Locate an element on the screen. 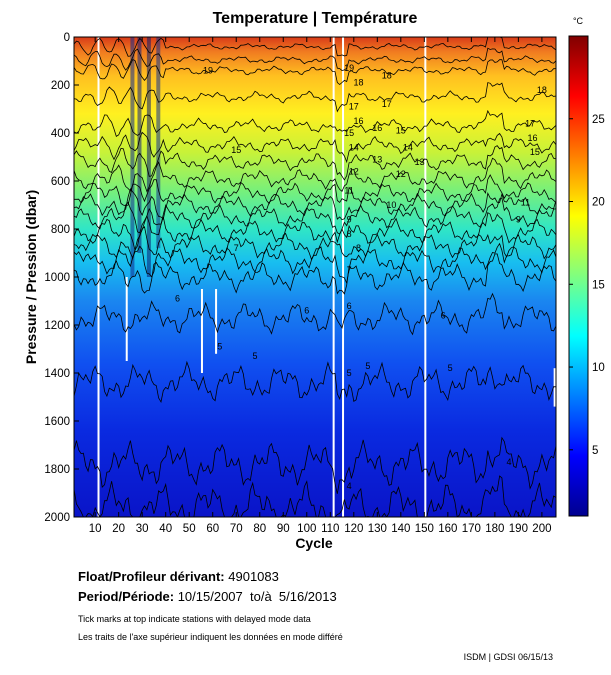 This screenshot has height=675, width=611. y-tick-label: 1400 is located at coordinates (57, 374).